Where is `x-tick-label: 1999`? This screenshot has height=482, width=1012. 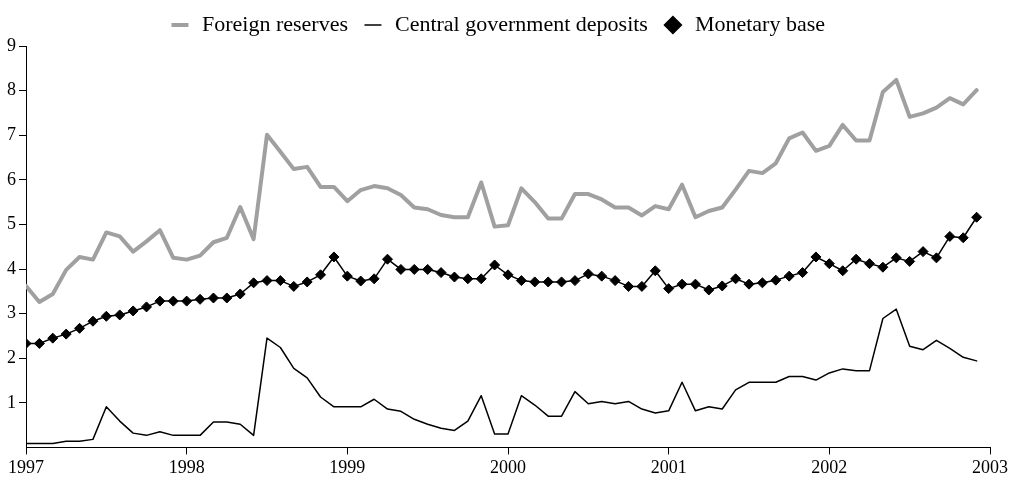 x-tick-label: 1999 is located at coordinates (347, 466).